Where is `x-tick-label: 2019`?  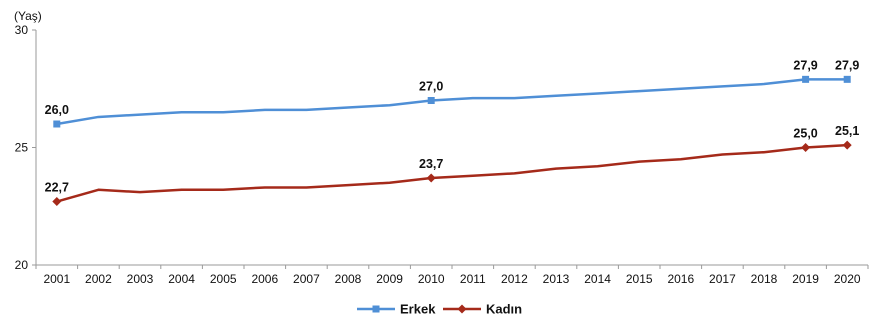
x-tick-label: 2019 is located at coordinates (805, 279).